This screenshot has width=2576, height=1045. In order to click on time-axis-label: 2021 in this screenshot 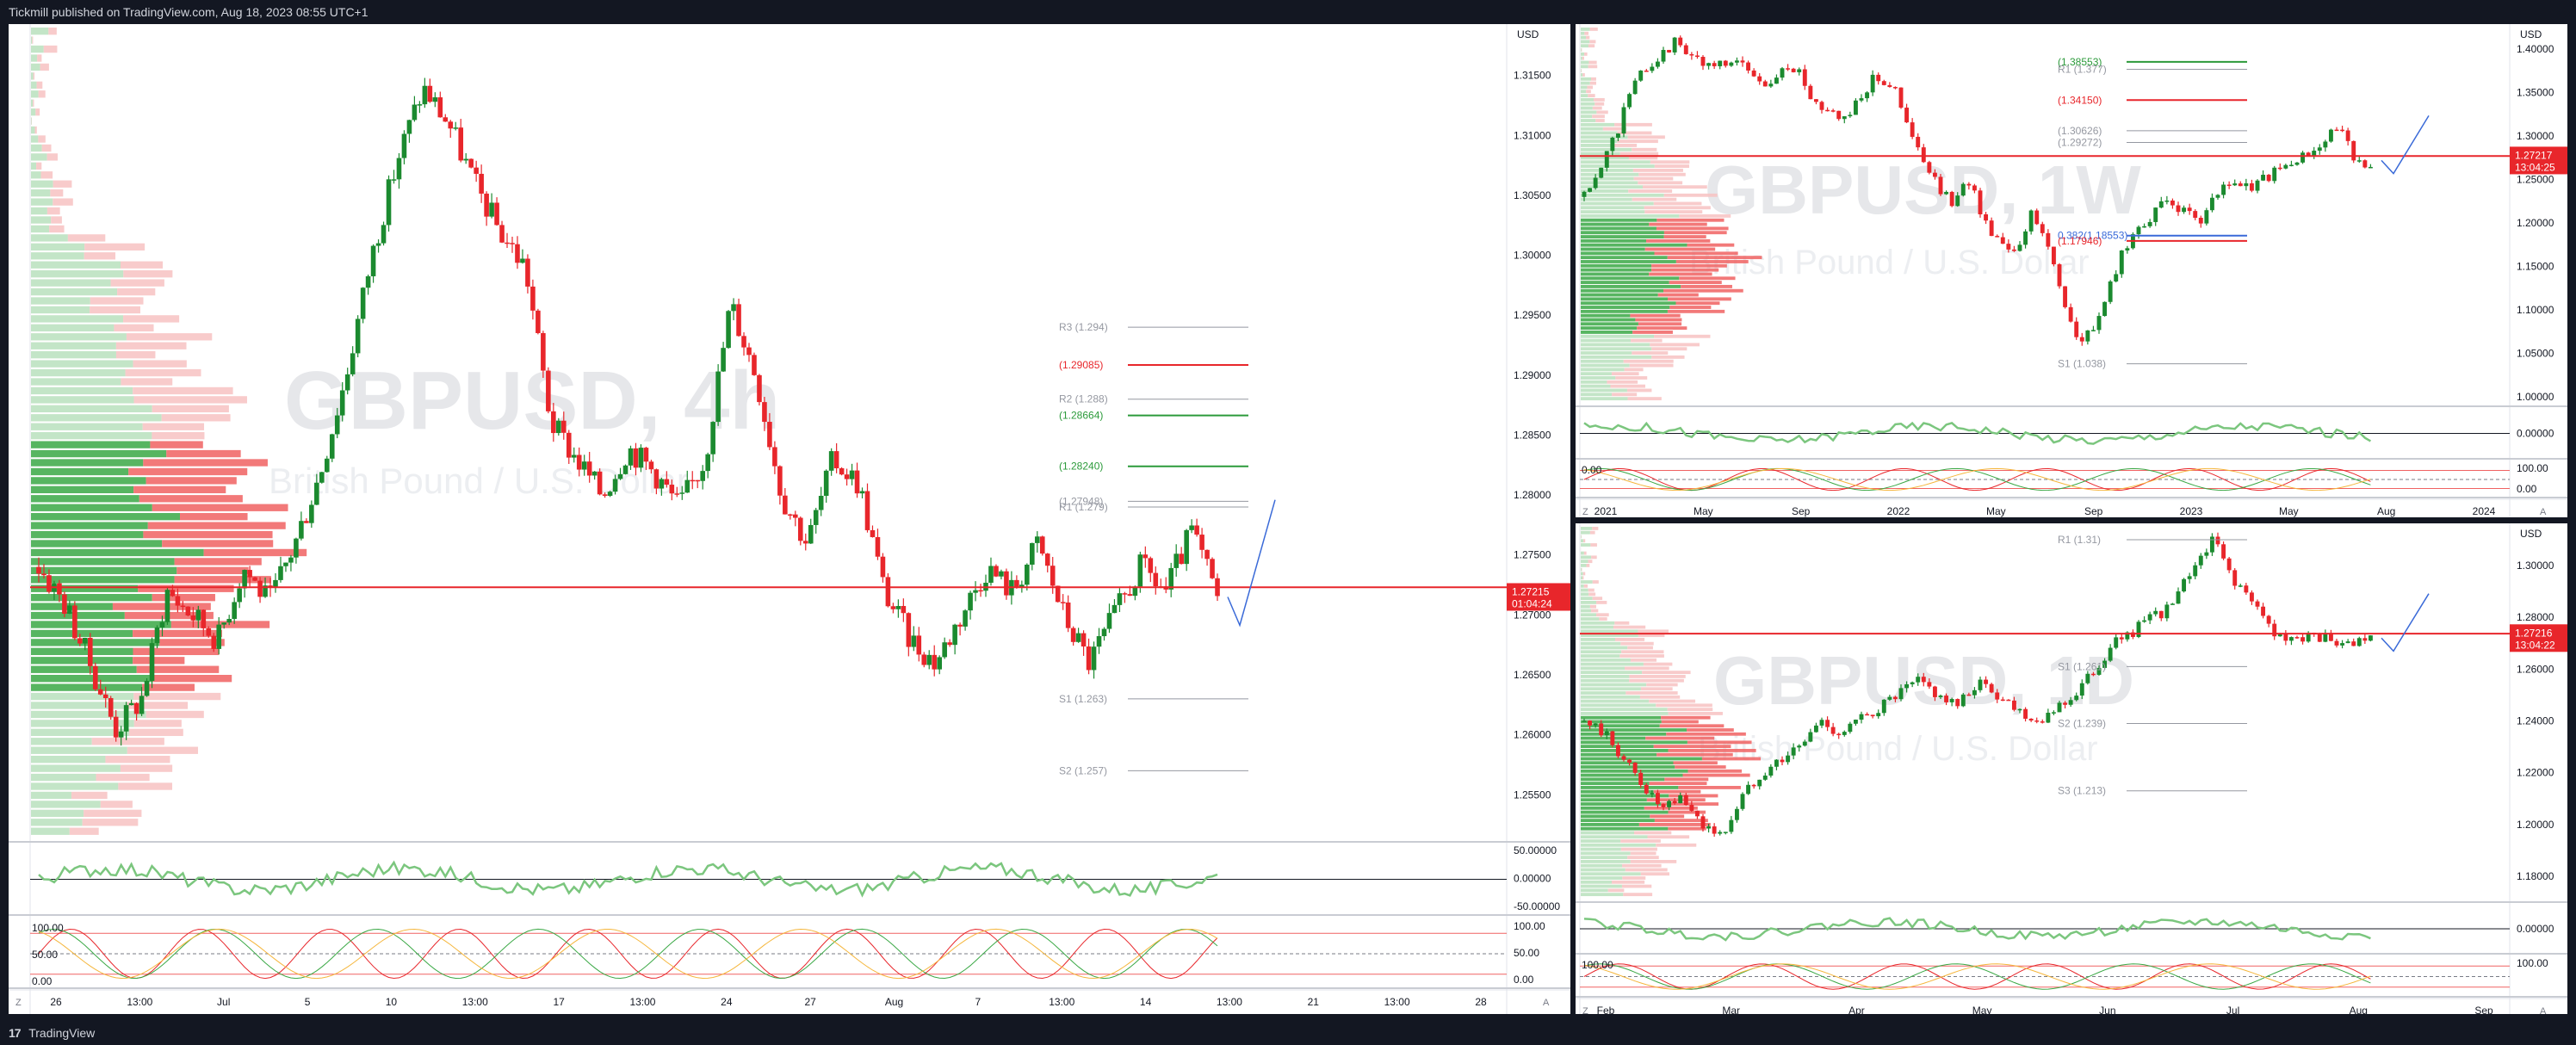, I will do `click(1606, 511)`.